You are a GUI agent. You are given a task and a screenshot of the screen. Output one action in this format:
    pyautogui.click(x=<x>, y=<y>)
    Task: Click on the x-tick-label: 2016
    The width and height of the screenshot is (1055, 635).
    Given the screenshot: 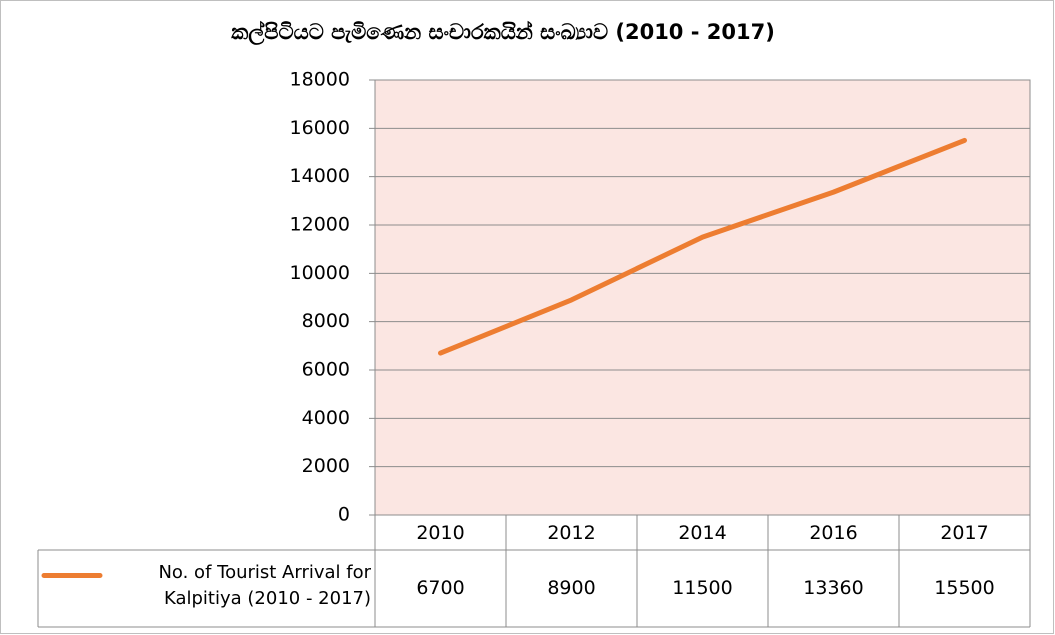 What is the action you would take?
    pyautogui.click(x=833, y=533)
    